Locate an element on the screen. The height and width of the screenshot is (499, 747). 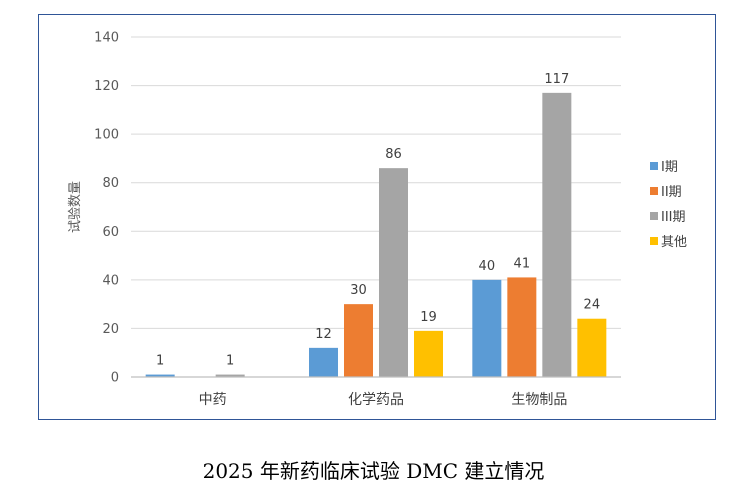
data-label: 30 is located at coordinates (358, 290).